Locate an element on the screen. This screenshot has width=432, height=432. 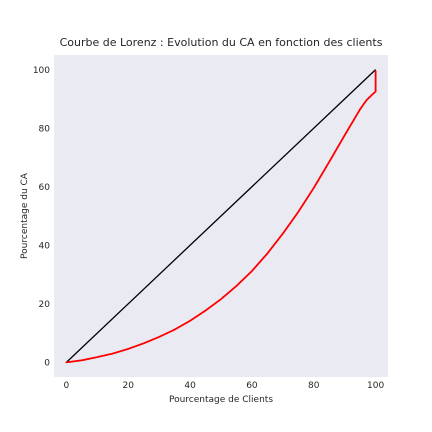
y-tick-label: 60 is located at coordinates (45, 188).